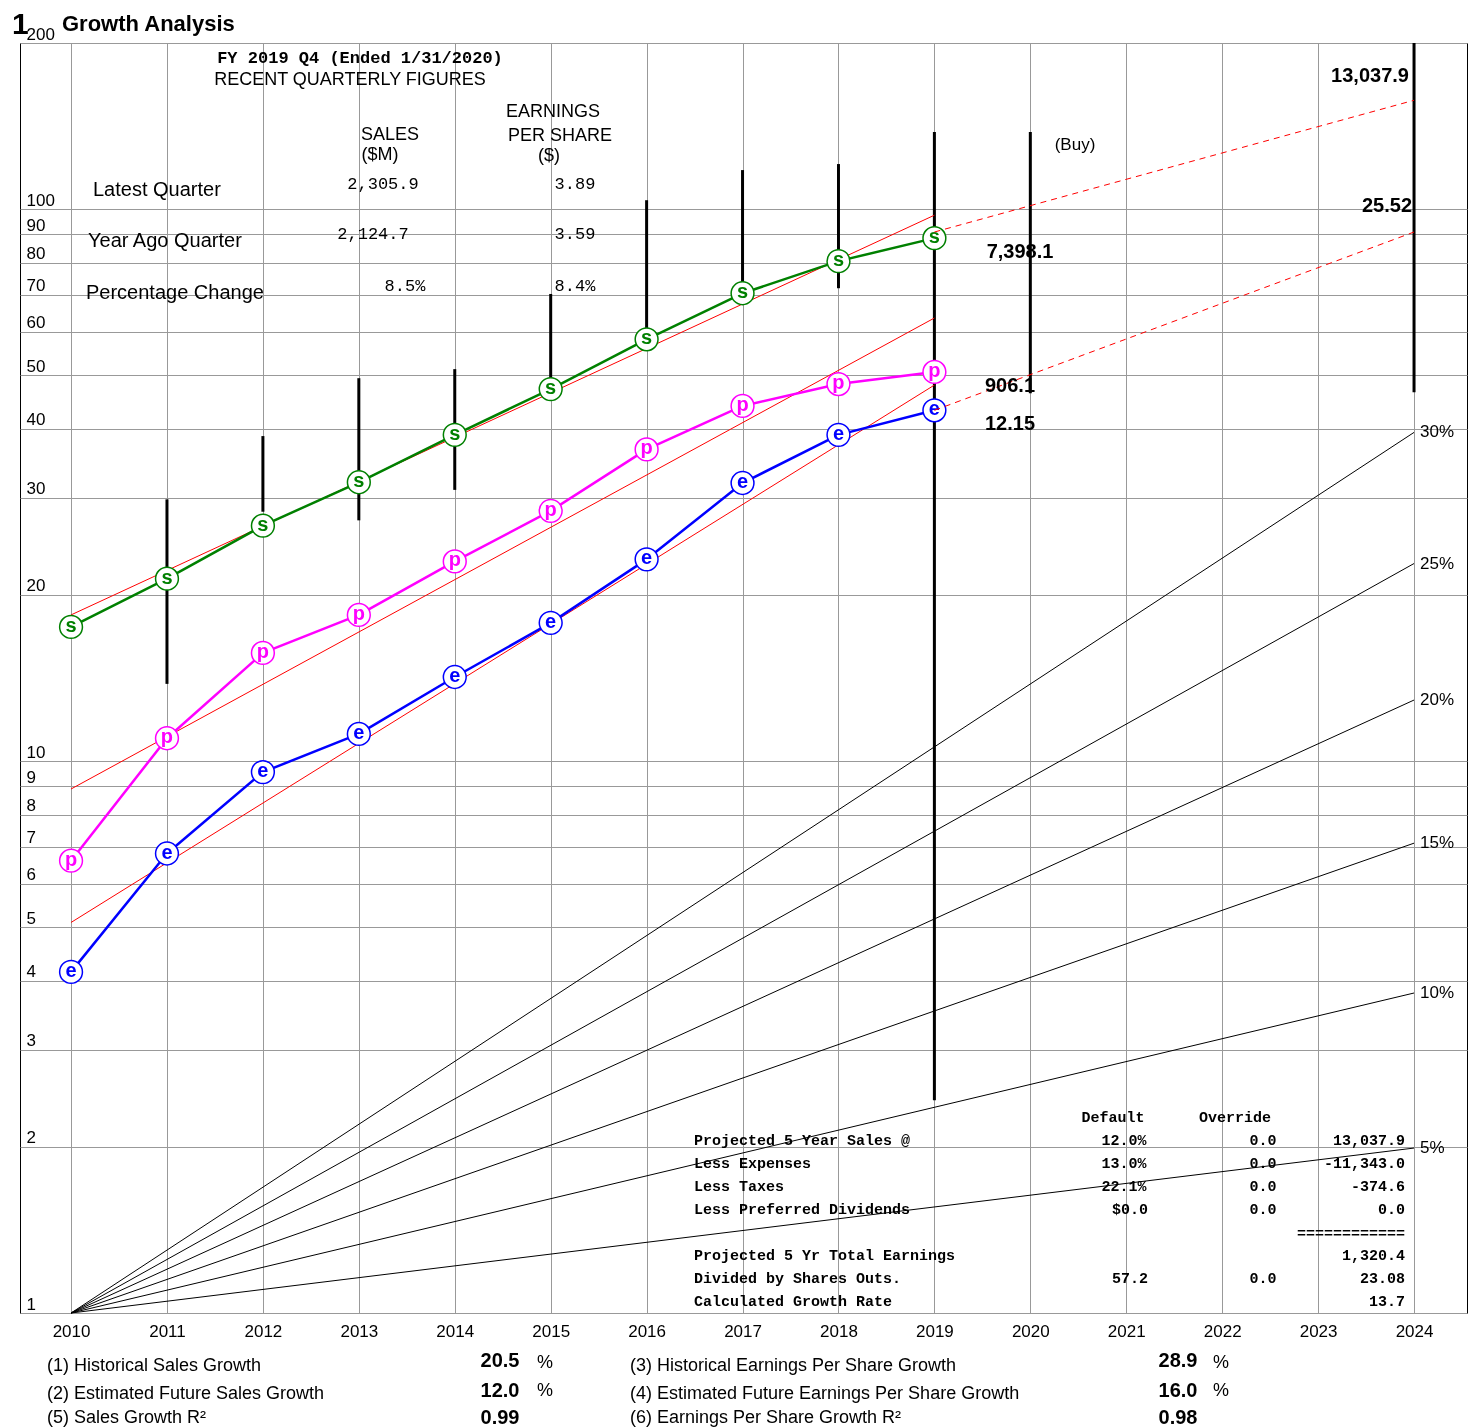 The height and width of the screenshot is (1428, 1469). I want to click on annotation: 1,320.4, so click(1373, 1256).